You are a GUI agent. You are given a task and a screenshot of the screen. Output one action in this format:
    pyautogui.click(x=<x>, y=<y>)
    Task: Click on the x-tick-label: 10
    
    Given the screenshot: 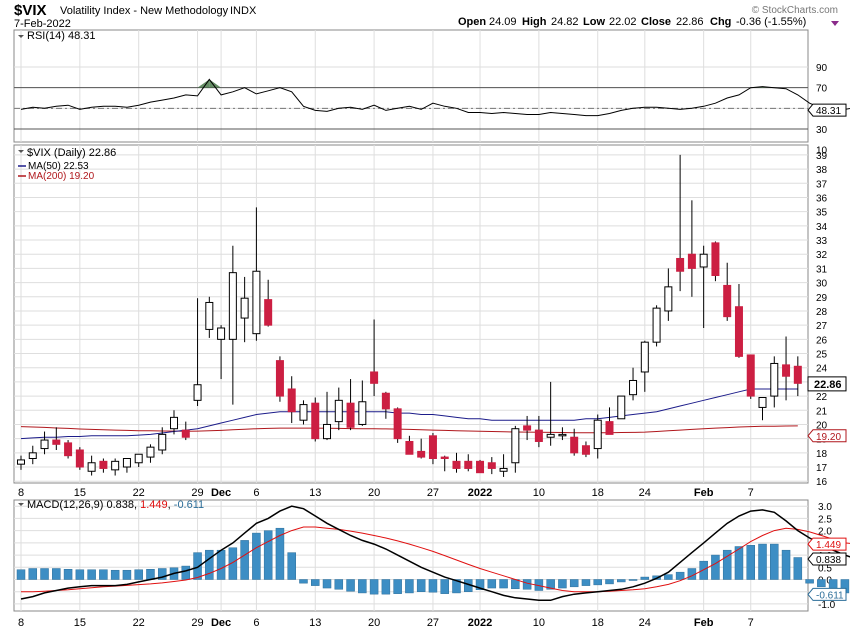 What is the action you would take?
    pyautogui.click(x=539, y=493)
    